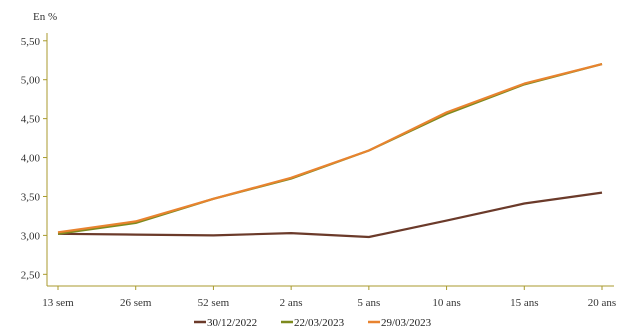 The width and height of the screenshot is (628, 334). What do you see at coordinates (31, 275) in the screenshot?
I see `y-tick-label: 2,50` at bounding box center [31, 275].